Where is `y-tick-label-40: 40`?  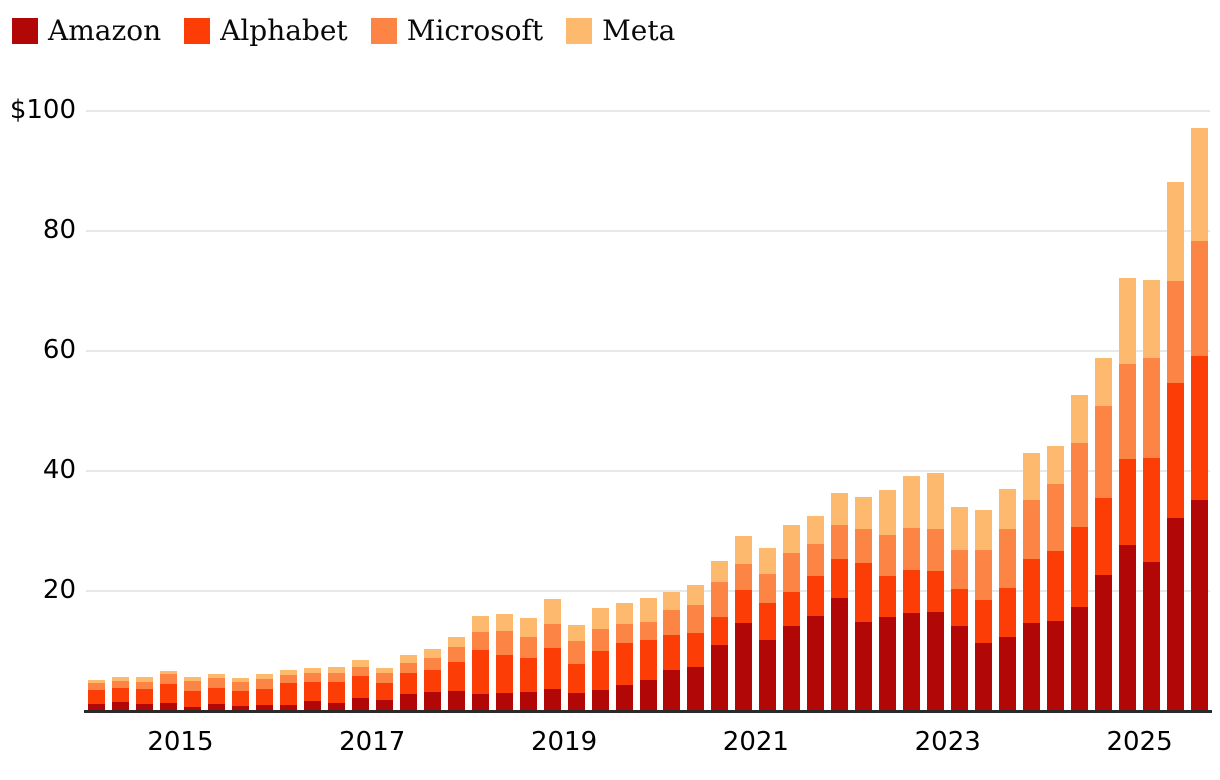 y-tick-label-40: 40 is located at coordinates (59, 470).